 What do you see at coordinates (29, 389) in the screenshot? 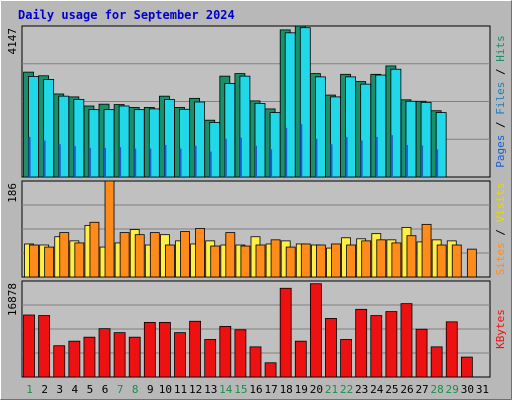
I see `x-tick-label: 1` at bounding box center [29, 389].